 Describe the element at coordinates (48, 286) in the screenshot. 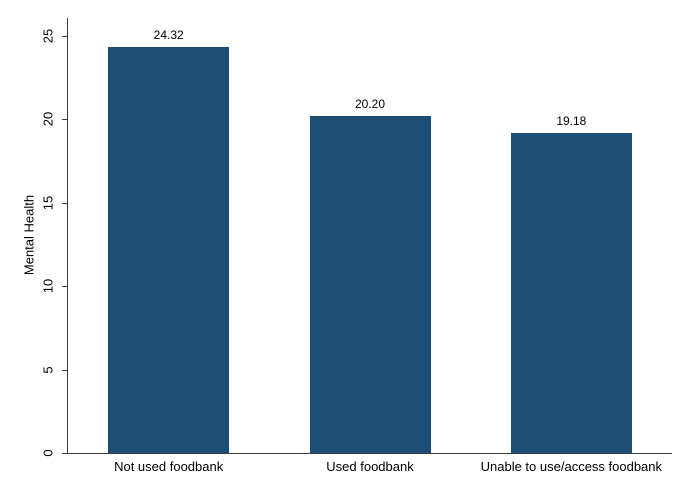

I see `y-tick-label: 10` at that location.